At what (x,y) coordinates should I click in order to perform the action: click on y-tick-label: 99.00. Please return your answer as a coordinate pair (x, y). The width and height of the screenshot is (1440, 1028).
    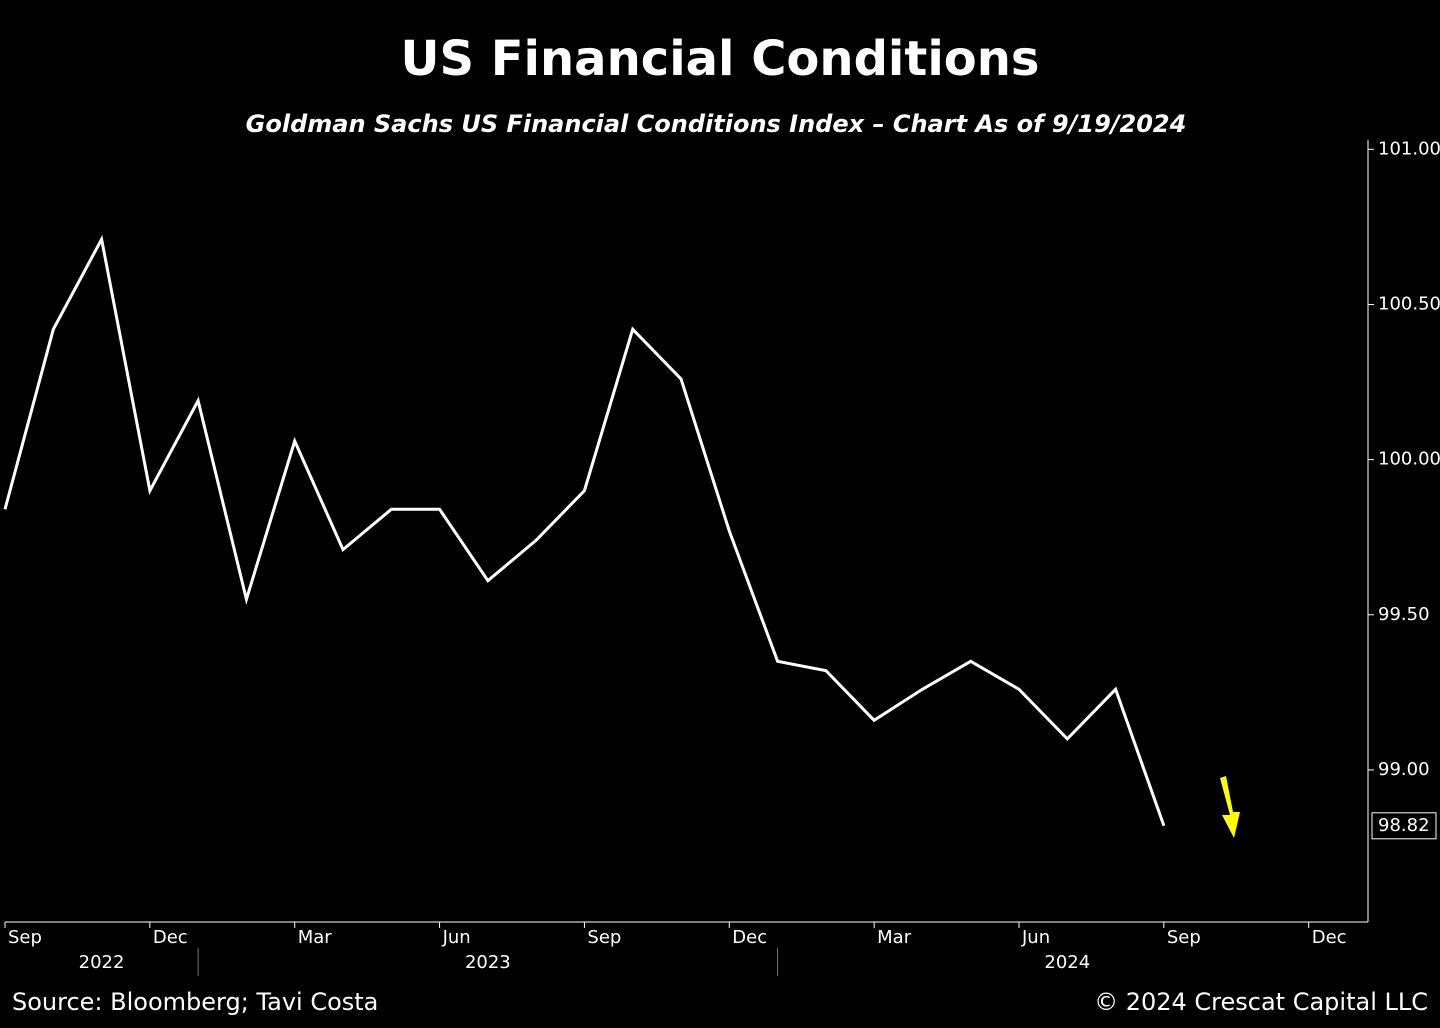
    Looking at the image, I should click on (1404, 769).